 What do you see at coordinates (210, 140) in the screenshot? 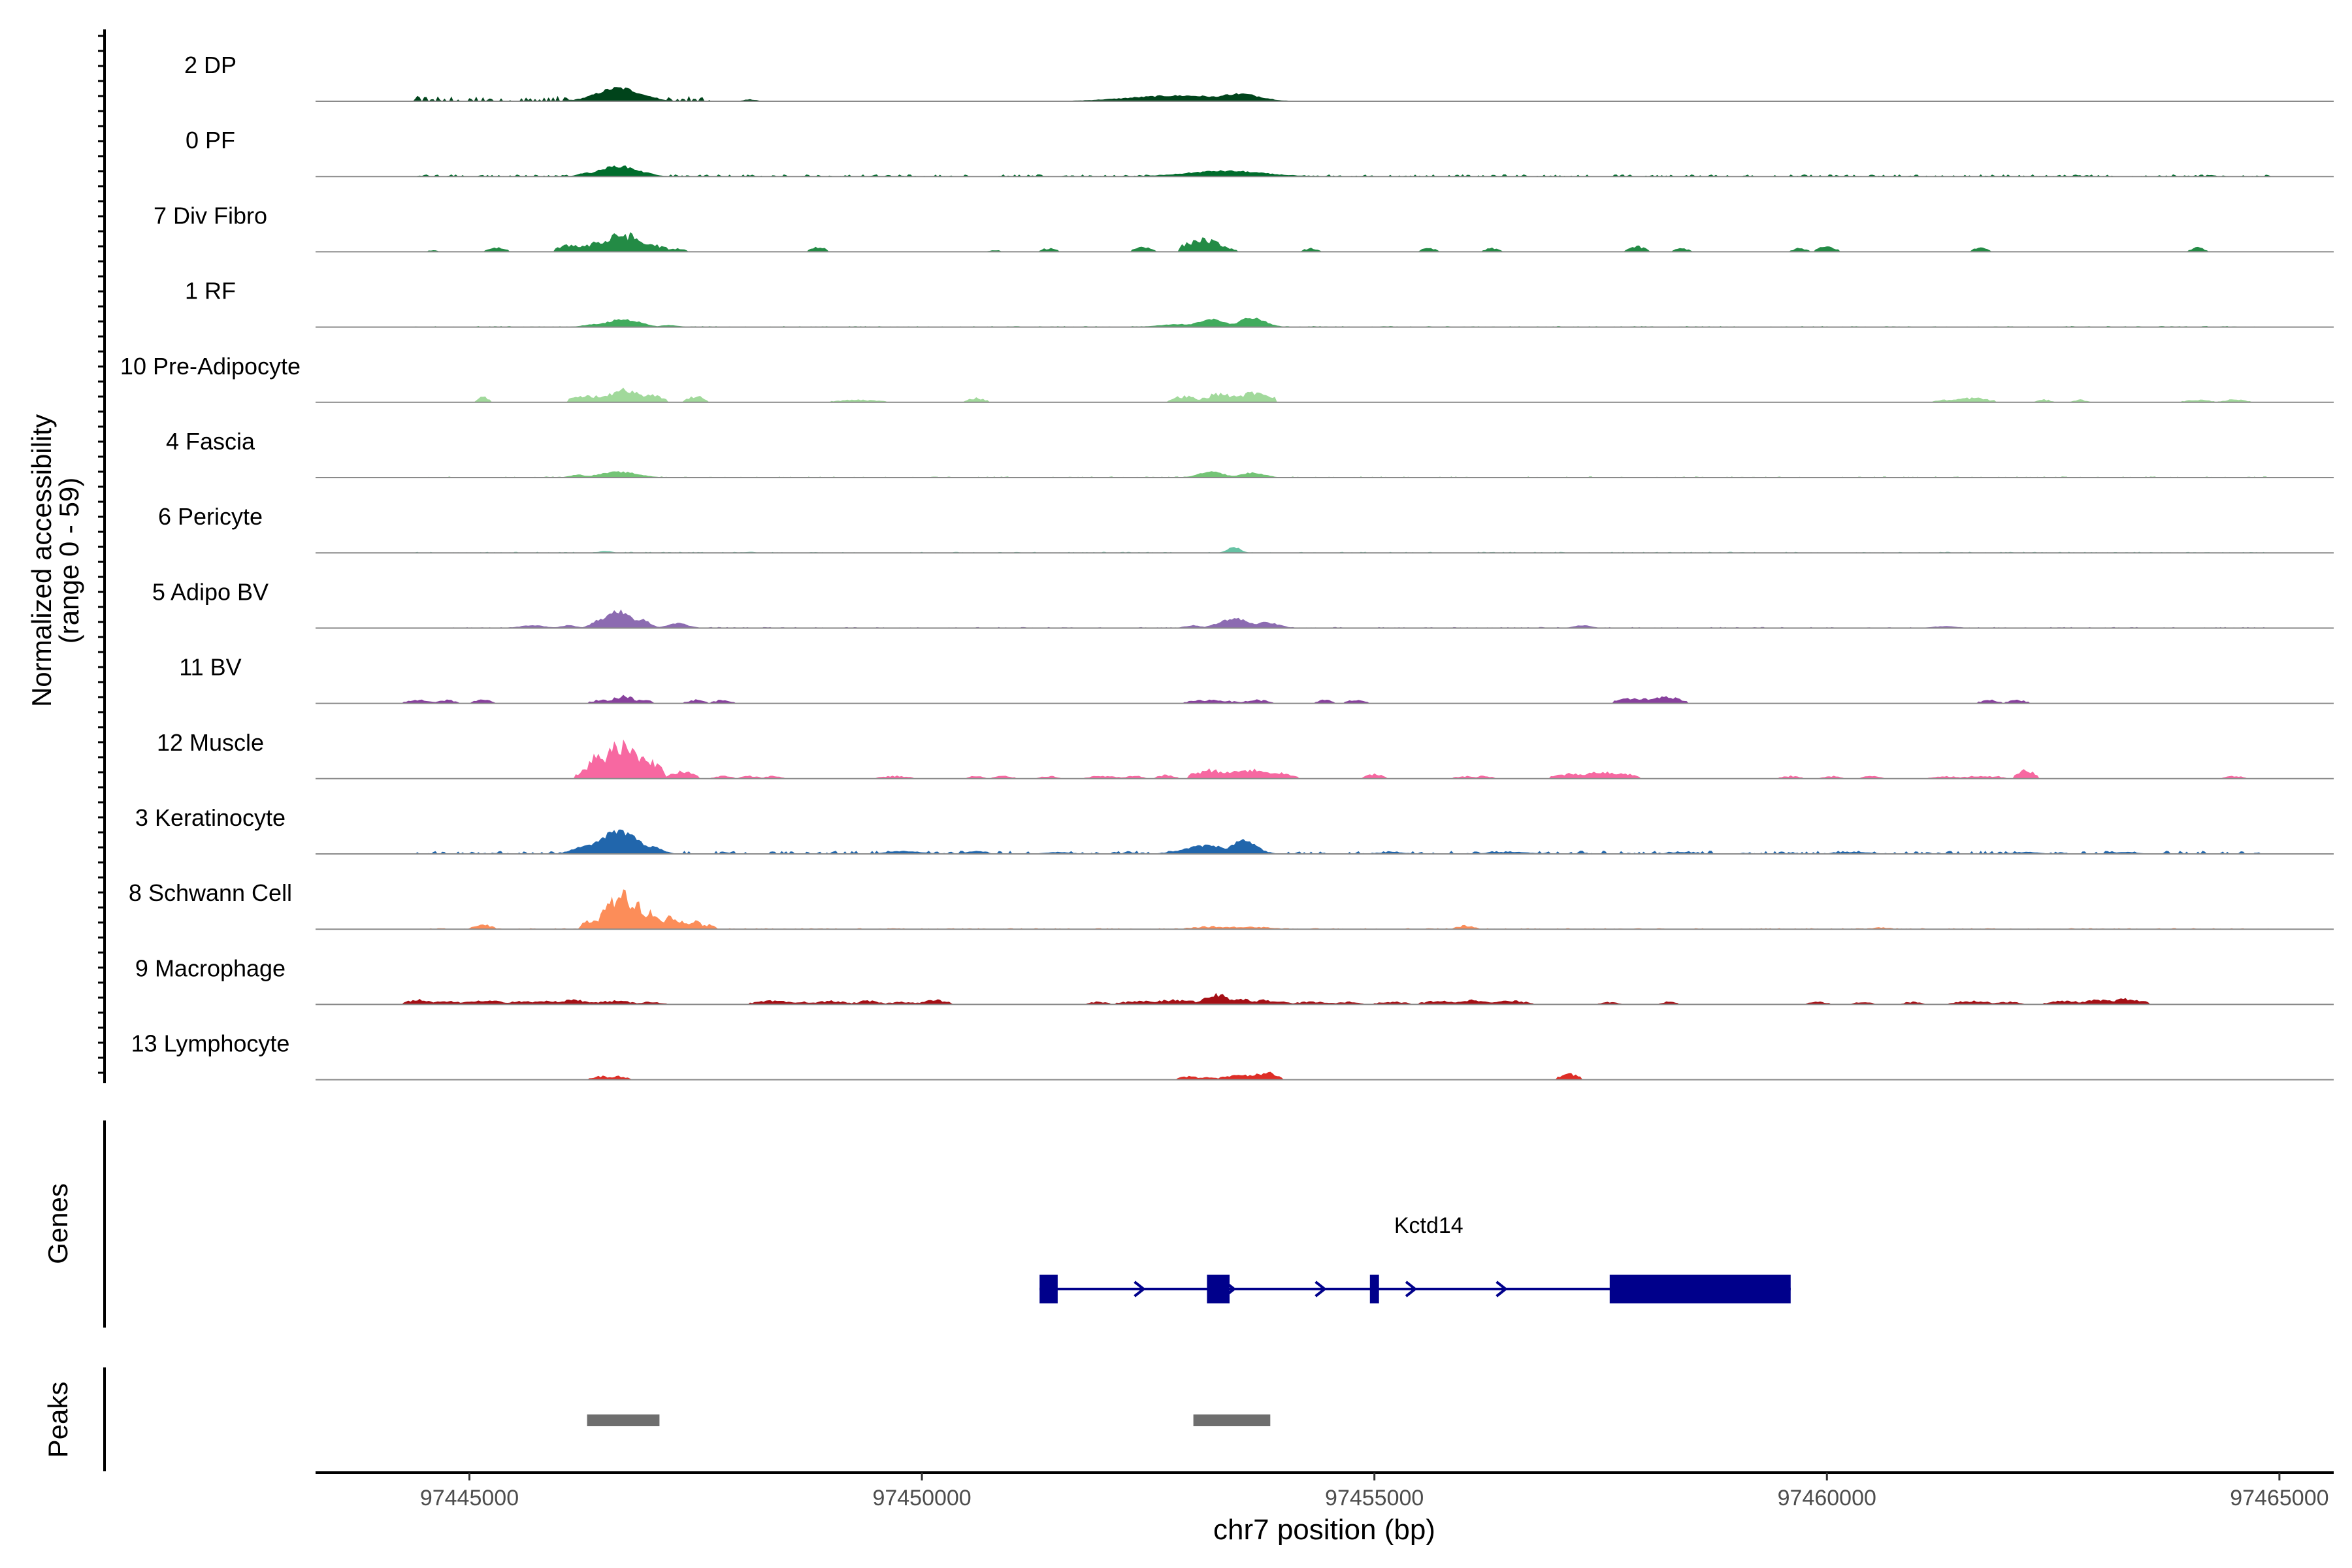
I see `track-label-0-pf: 0 PF` at bounding box center [210, 140].